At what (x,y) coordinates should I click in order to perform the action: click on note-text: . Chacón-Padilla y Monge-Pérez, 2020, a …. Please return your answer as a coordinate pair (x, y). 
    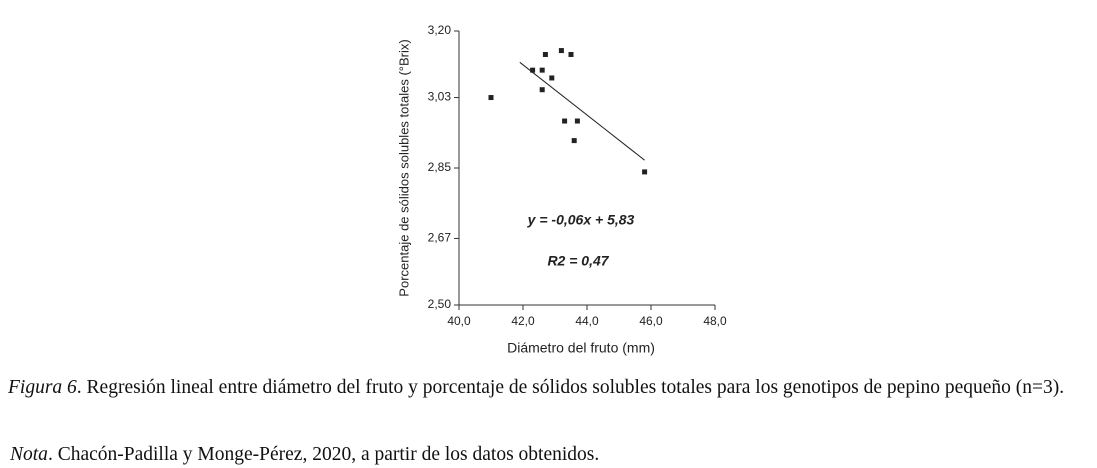
    Looking at the image, I should click on (323, 454).